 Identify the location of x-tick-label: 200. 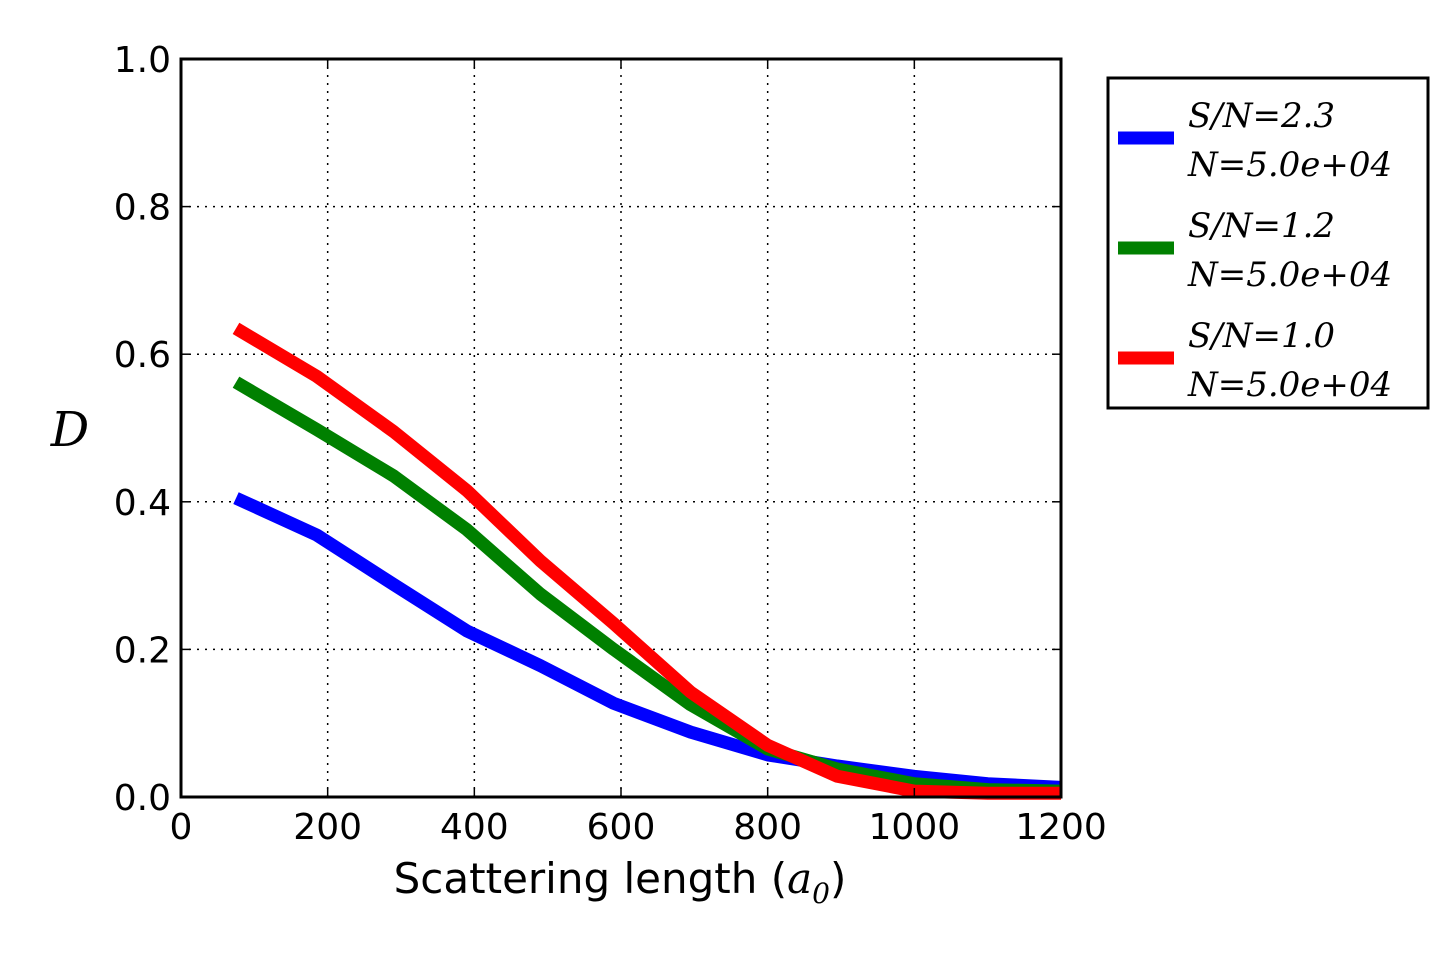
(327, 827).